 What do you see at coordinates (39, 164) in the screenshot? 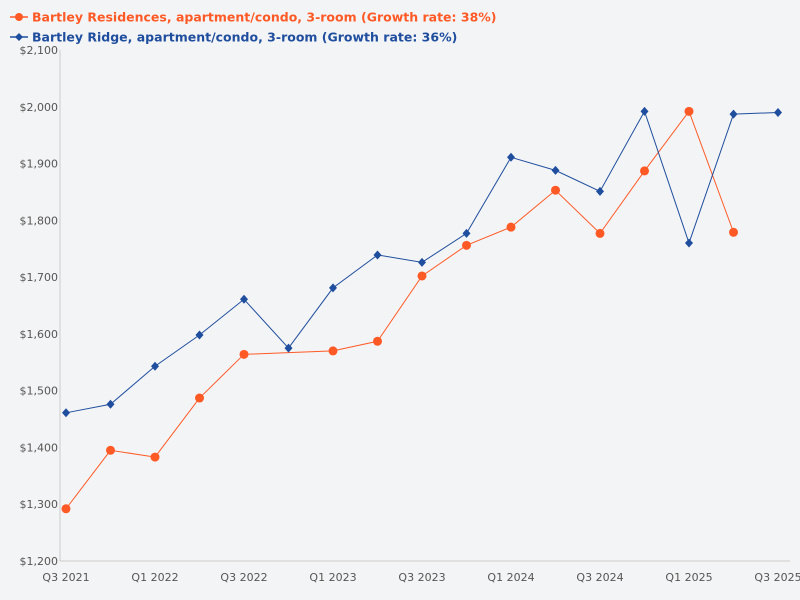
I see `y-tick-label: $1,900` at bounding box center [39, 164].